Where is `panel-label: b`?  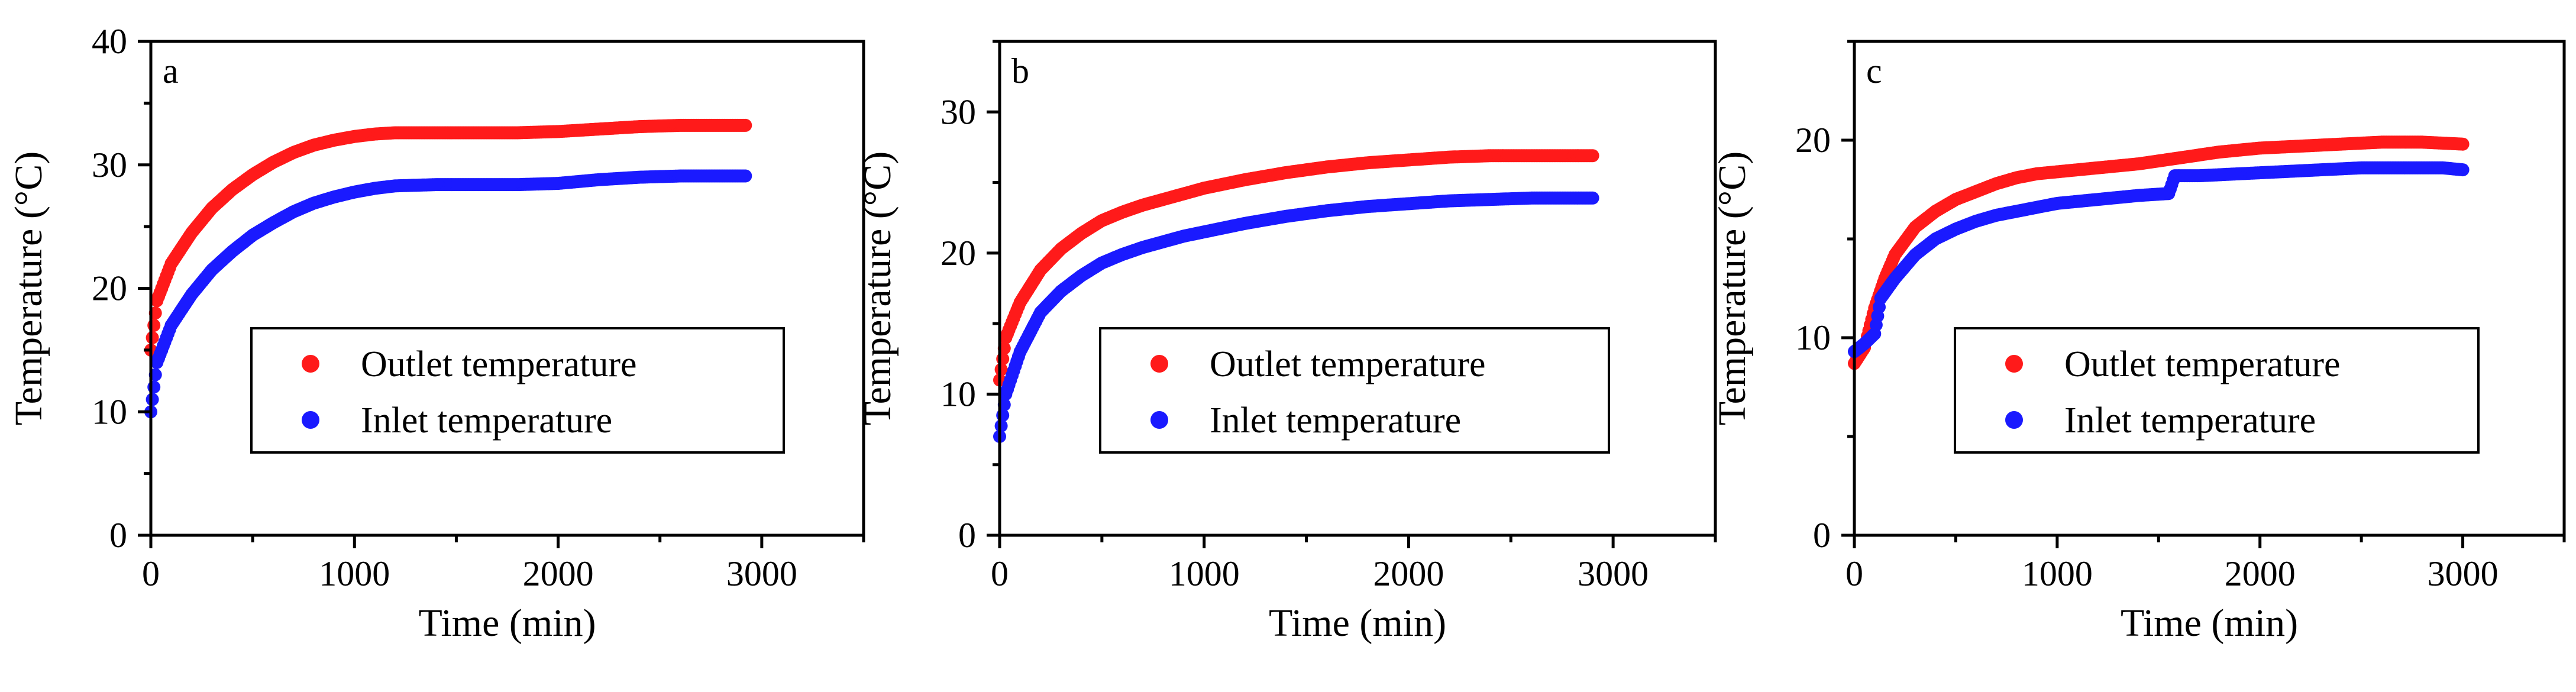
panel-label: b is located at coordinates (1020, 70).